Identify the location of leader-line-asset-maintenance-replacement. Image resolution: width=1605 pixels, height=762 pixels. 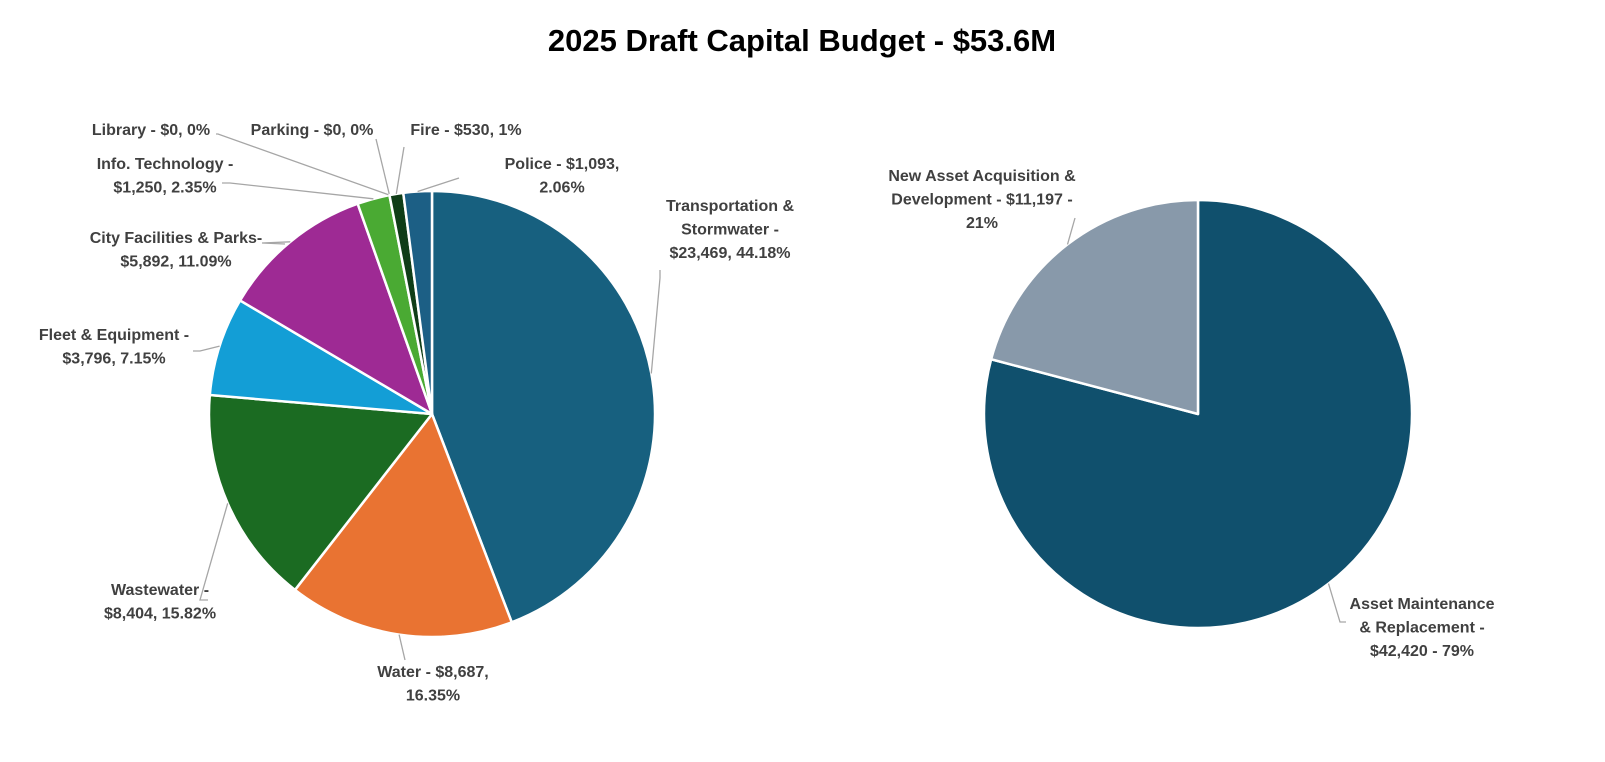
(1336, 603).